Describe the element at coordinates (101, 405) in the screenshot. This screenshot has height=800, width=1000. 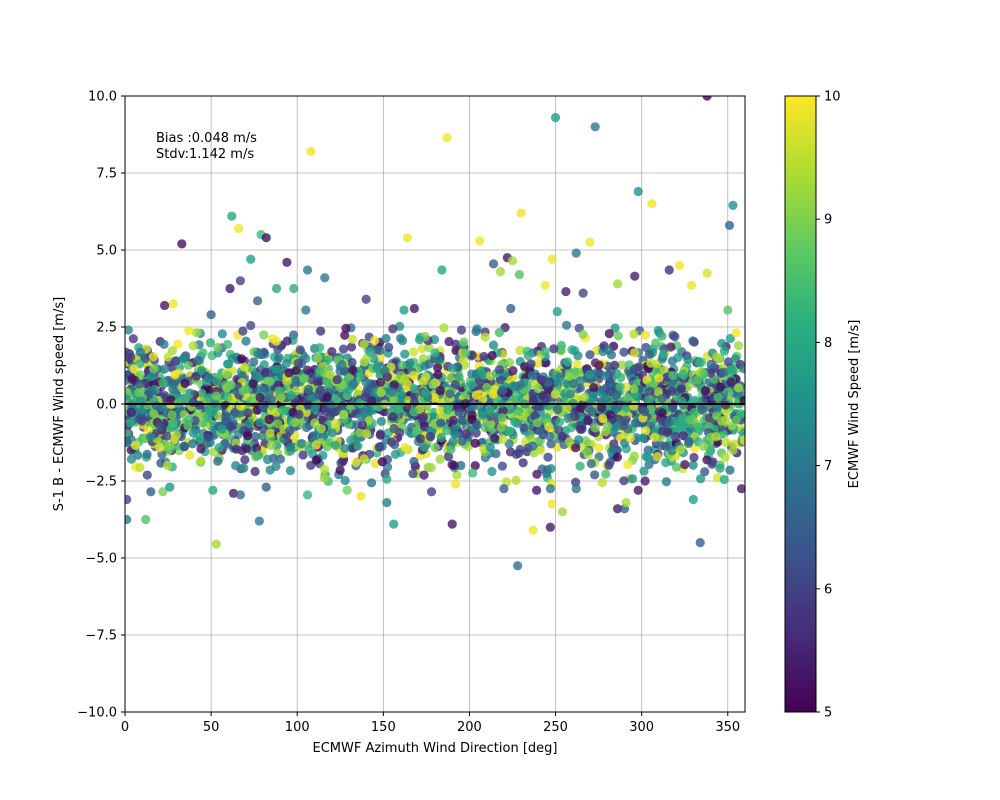
I see `y-axis-ticks: −10.0 −7.5 −5.0 −2.5 0.0 2.5 5.0 7.5 10.0` at that location.